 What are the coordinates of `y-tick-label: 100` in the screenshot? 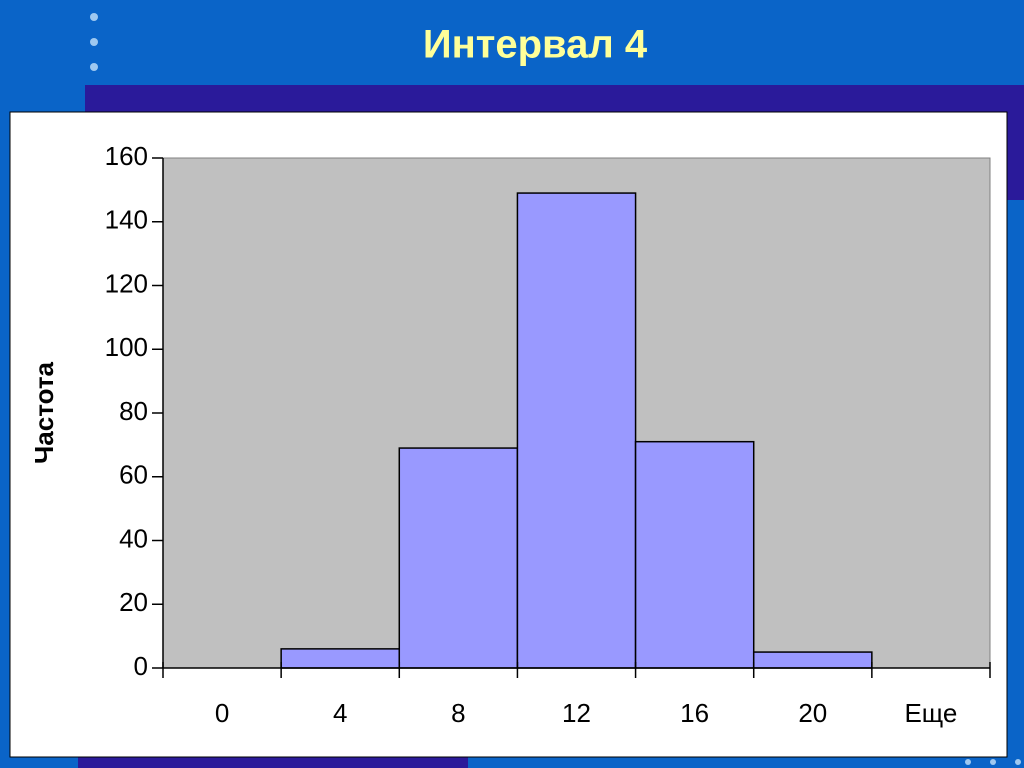 It's located at (126, 347).